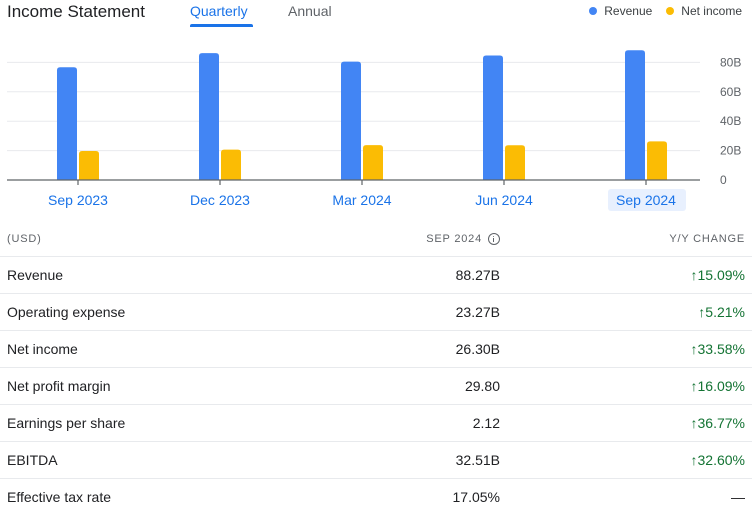  I want to click on period-header-label: SEP 2024, so click(454, 239).